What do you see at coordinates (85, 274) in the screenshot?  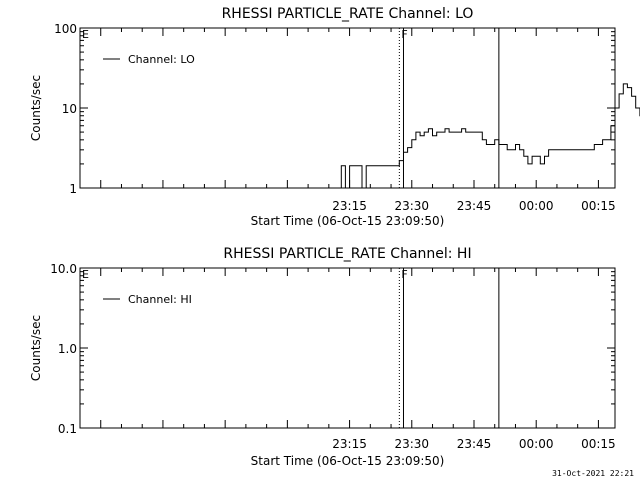 I see `region-marker-label-1-0: E` at bounding box center [85, 274].